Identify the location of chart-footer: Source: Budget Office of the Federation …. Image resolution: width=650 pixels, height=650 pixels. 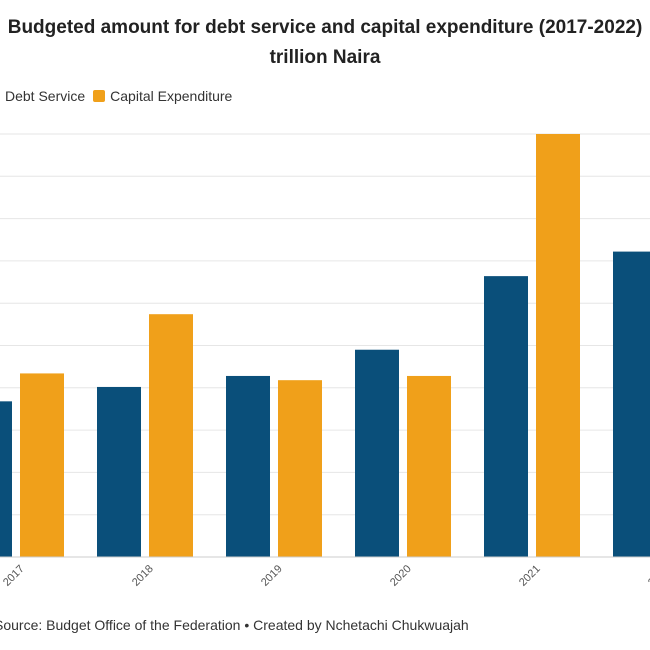
(234, 625).